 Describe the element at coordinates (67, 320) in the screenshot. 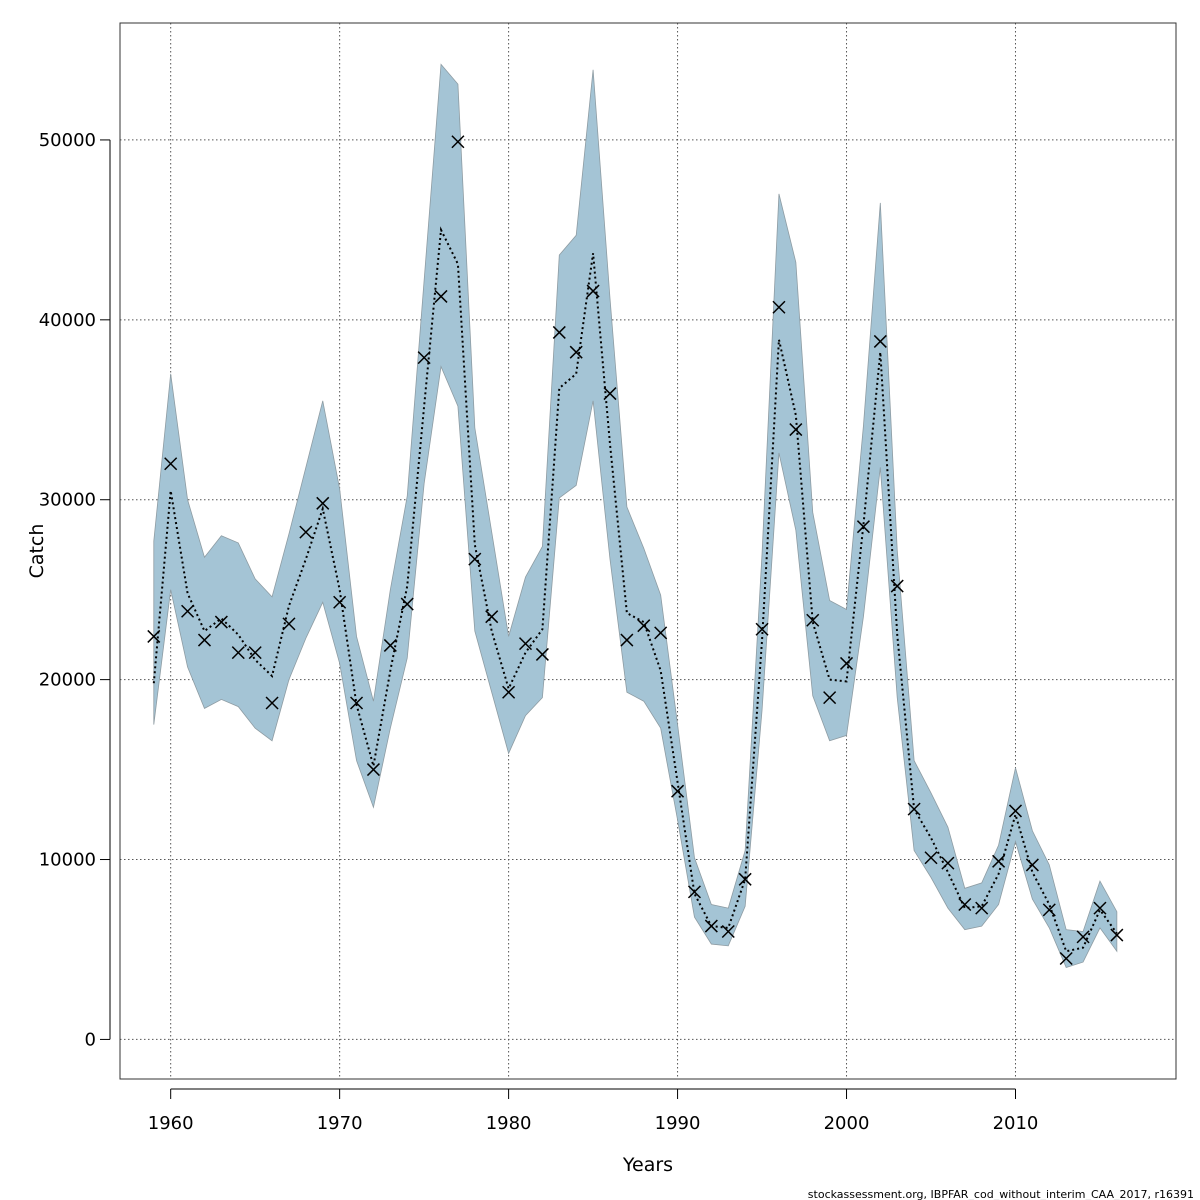

I see `y-tick-label: 40000` at that location.